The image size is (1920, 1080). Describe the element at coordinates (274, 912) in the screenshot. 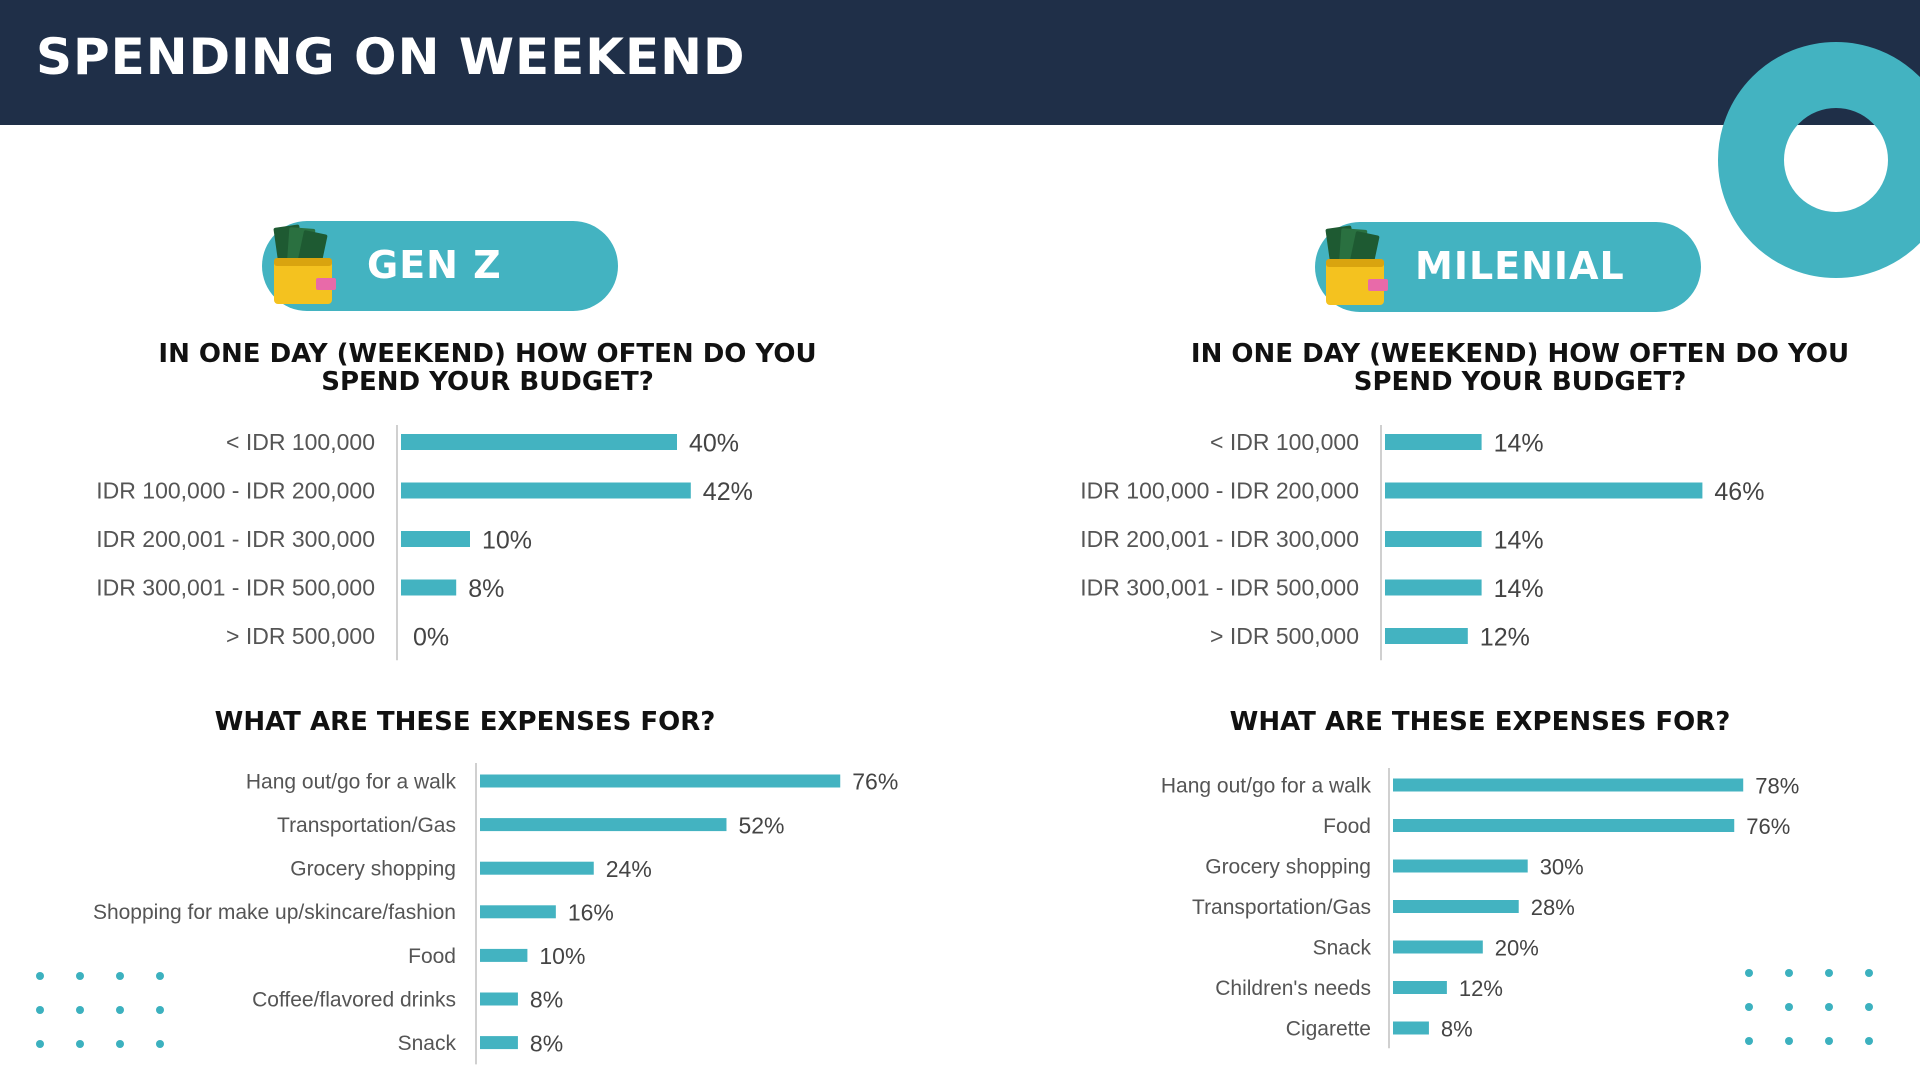

I see `category-label: Shopping for make up/skincare/fashion` at that location.